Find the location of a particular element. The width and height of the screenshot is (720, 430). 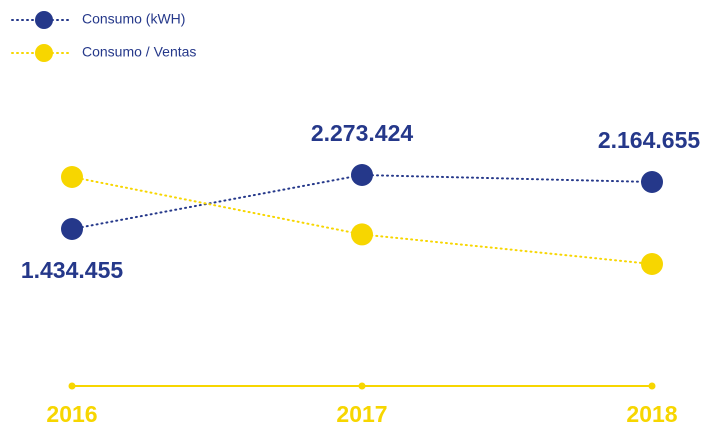

x-tick-label: 2017 is located at coordinates (361, 414).